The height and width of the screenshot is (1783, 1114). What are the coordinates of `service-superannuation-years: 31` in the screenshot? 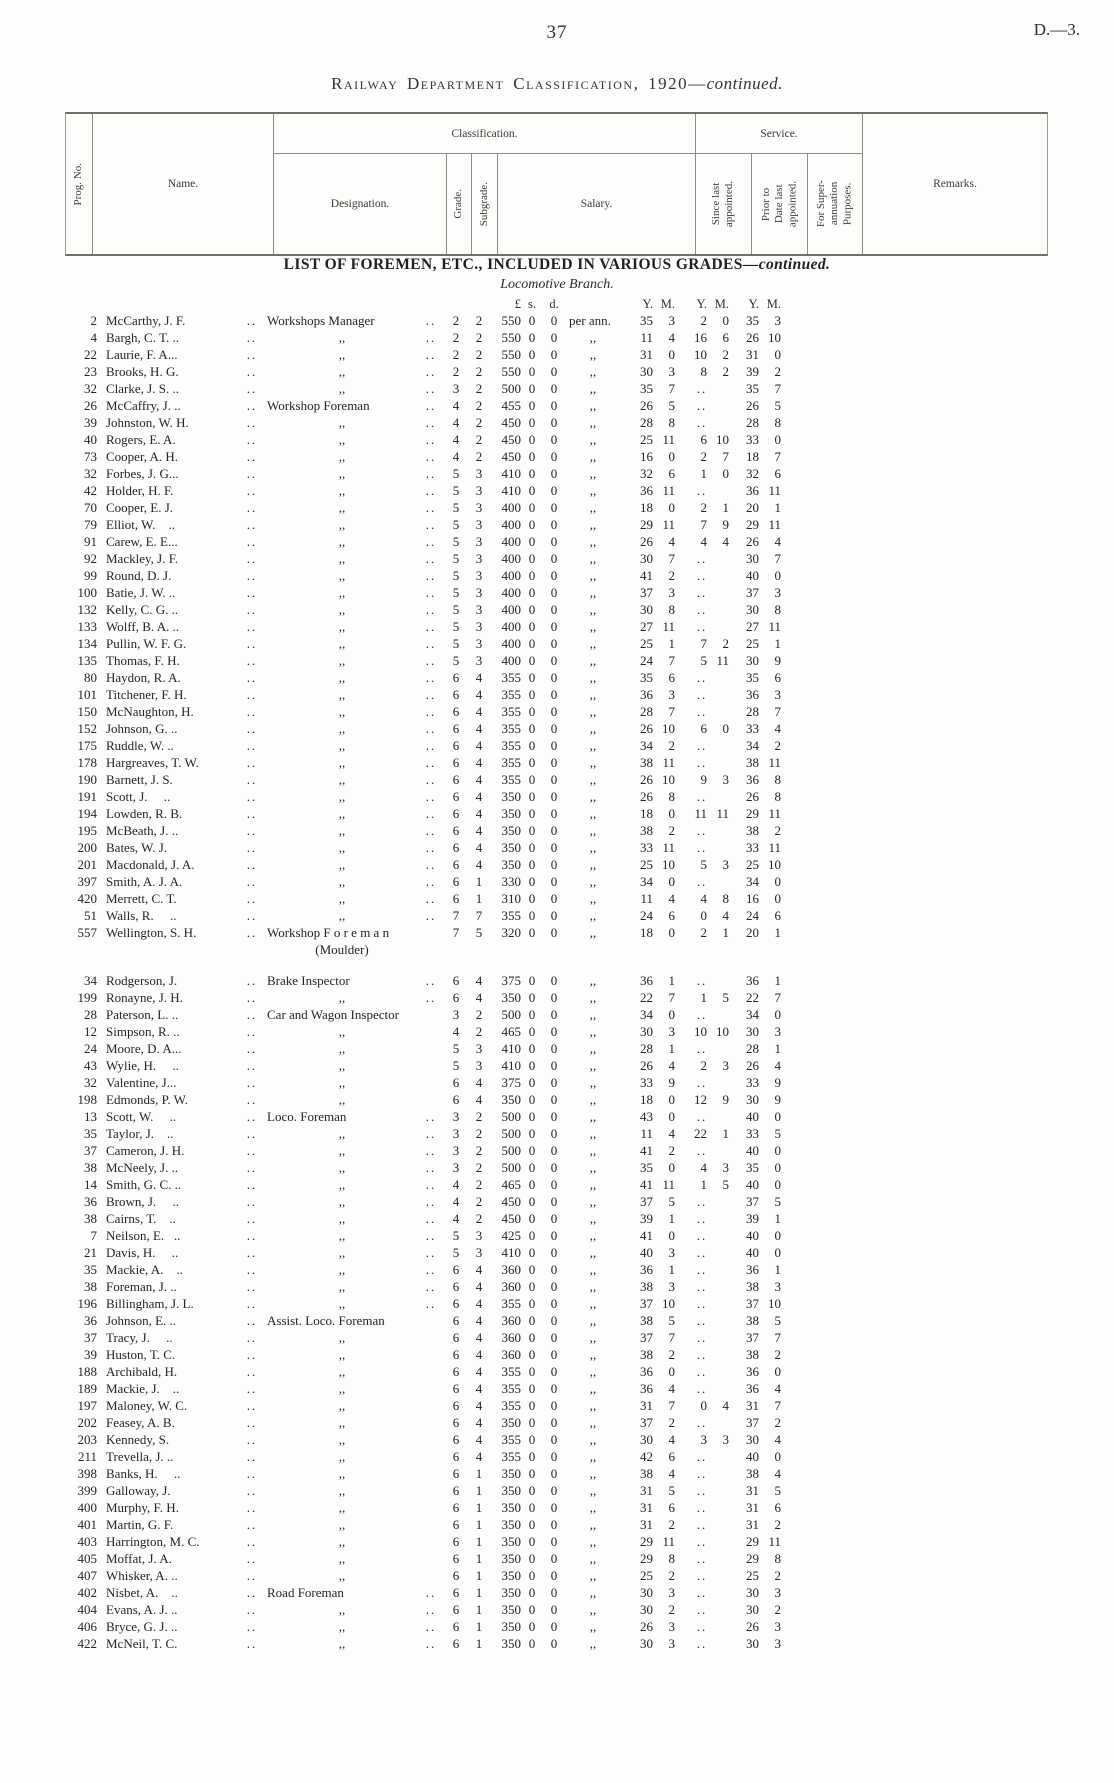 It's located at (752, 354).